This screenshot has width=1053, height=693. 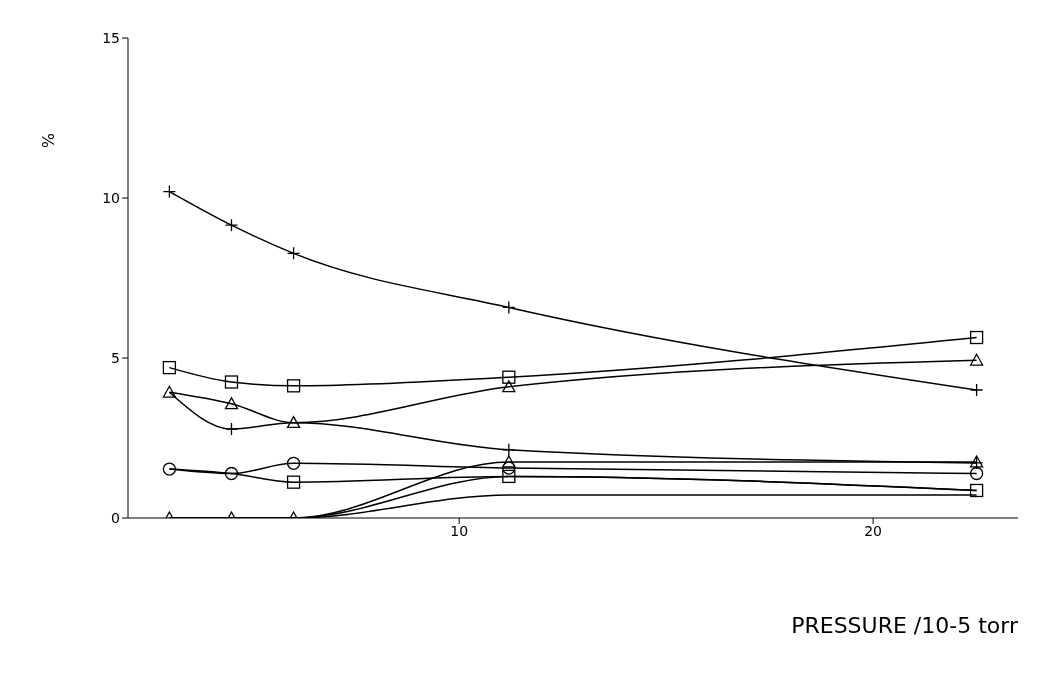 What do you see at coordinates (47, 141) in the screenshot?
I see `y-axis-title: %` at bounding box center [47, 141].